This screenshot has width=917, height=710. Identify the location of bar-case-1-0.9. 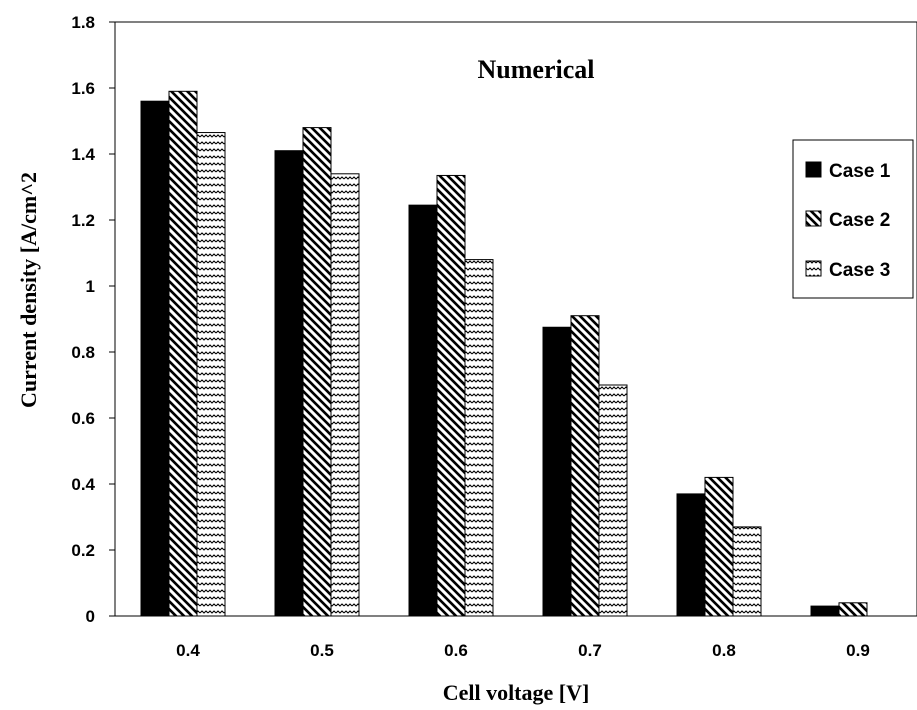
(825, 611).